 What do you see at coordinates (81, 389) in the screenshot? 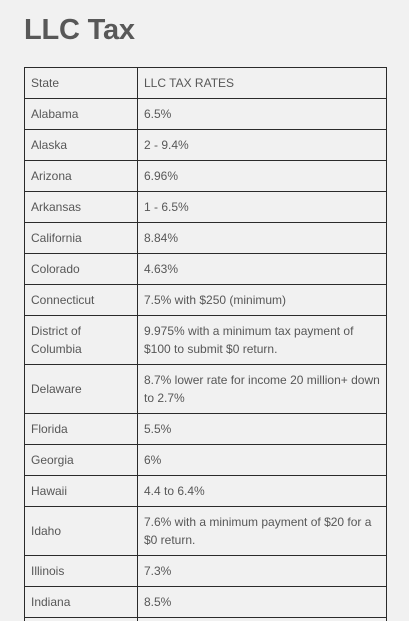
I see `state-cell: Delaware` at bounding box center [81, 389].